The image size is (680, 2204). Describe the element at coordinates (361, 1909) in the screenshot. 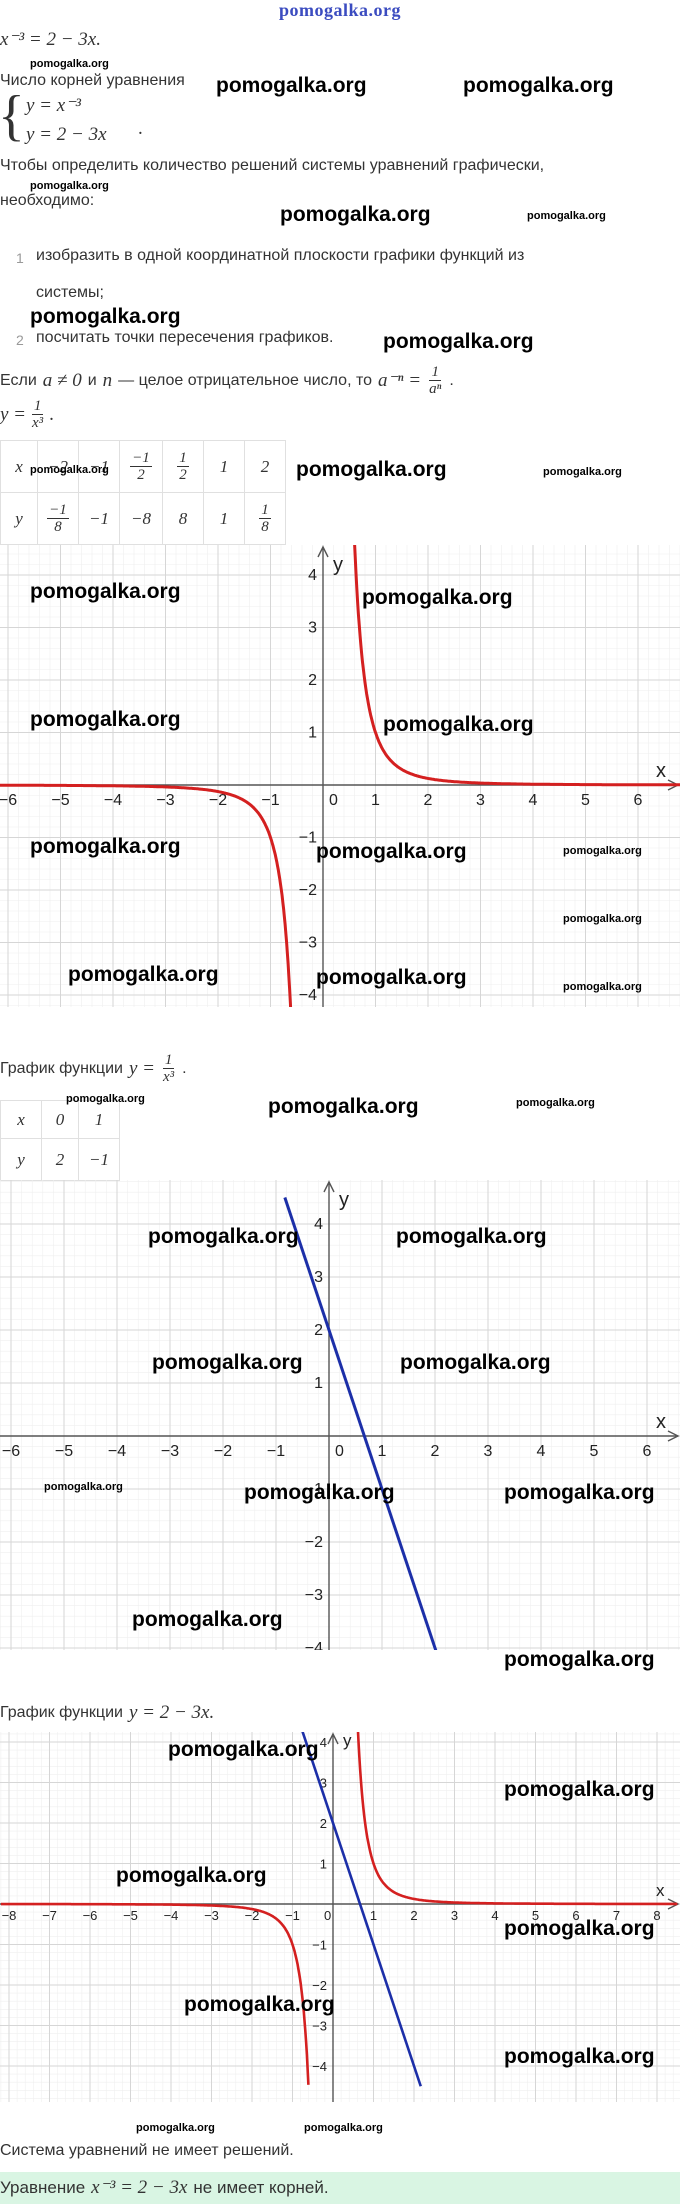

I see `linear-function-line` at that location.